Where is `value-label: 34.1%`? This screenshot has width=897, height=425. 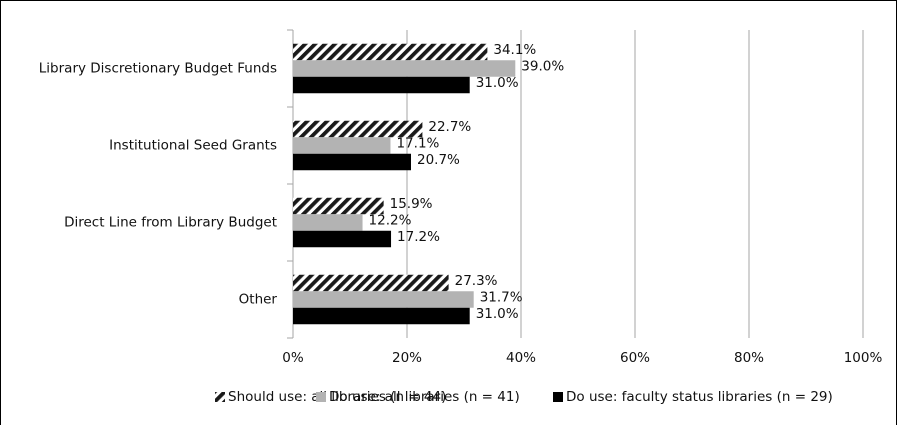 value-label: 34.1% is located at coordinates (514, 50).